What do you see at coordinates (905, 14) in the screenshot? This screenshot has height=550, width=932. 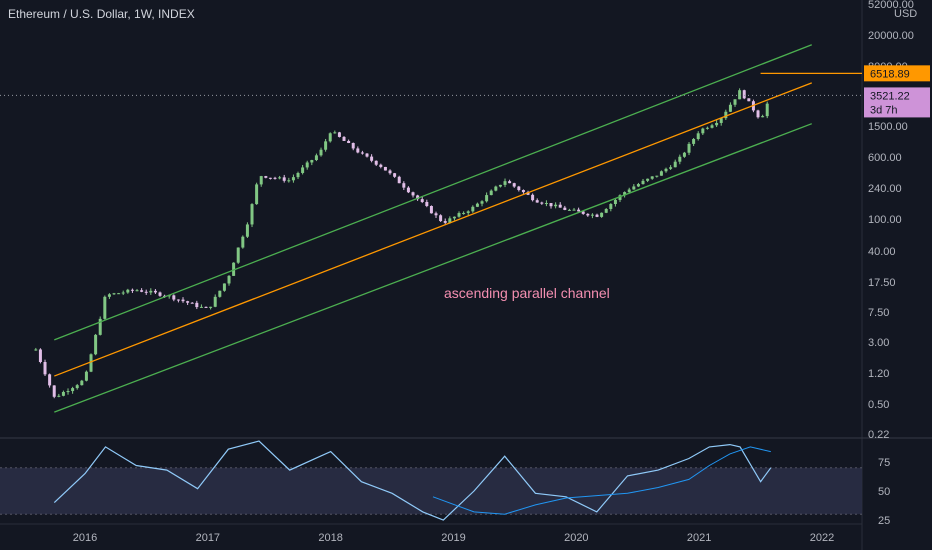 I see `currency-badge: USD` at bounding box center [905, 14].